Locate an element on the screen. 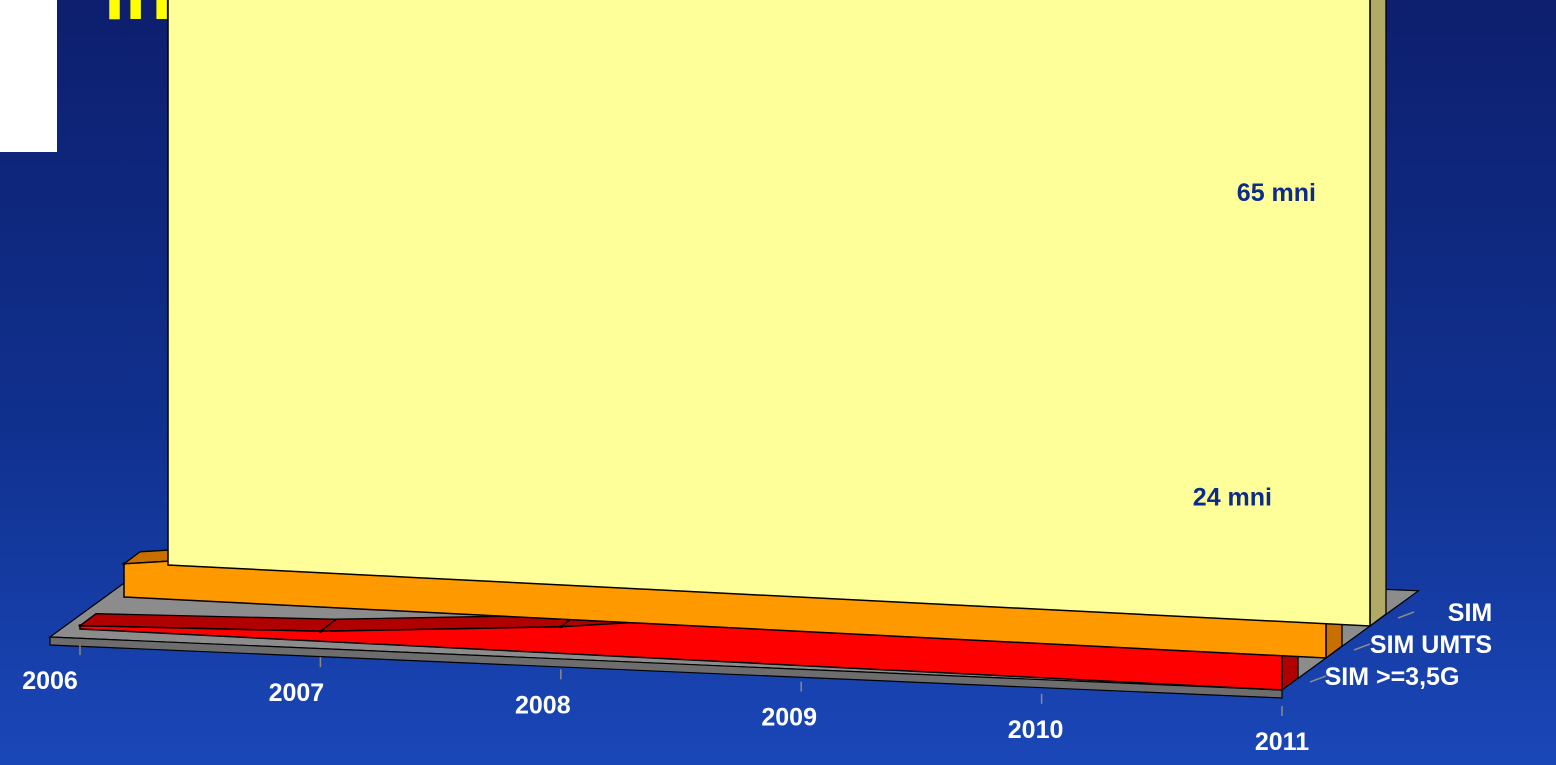 This screenshot has width=1556, height=765. series-end-label: 65 mni is located at coordinates (1276, 193).